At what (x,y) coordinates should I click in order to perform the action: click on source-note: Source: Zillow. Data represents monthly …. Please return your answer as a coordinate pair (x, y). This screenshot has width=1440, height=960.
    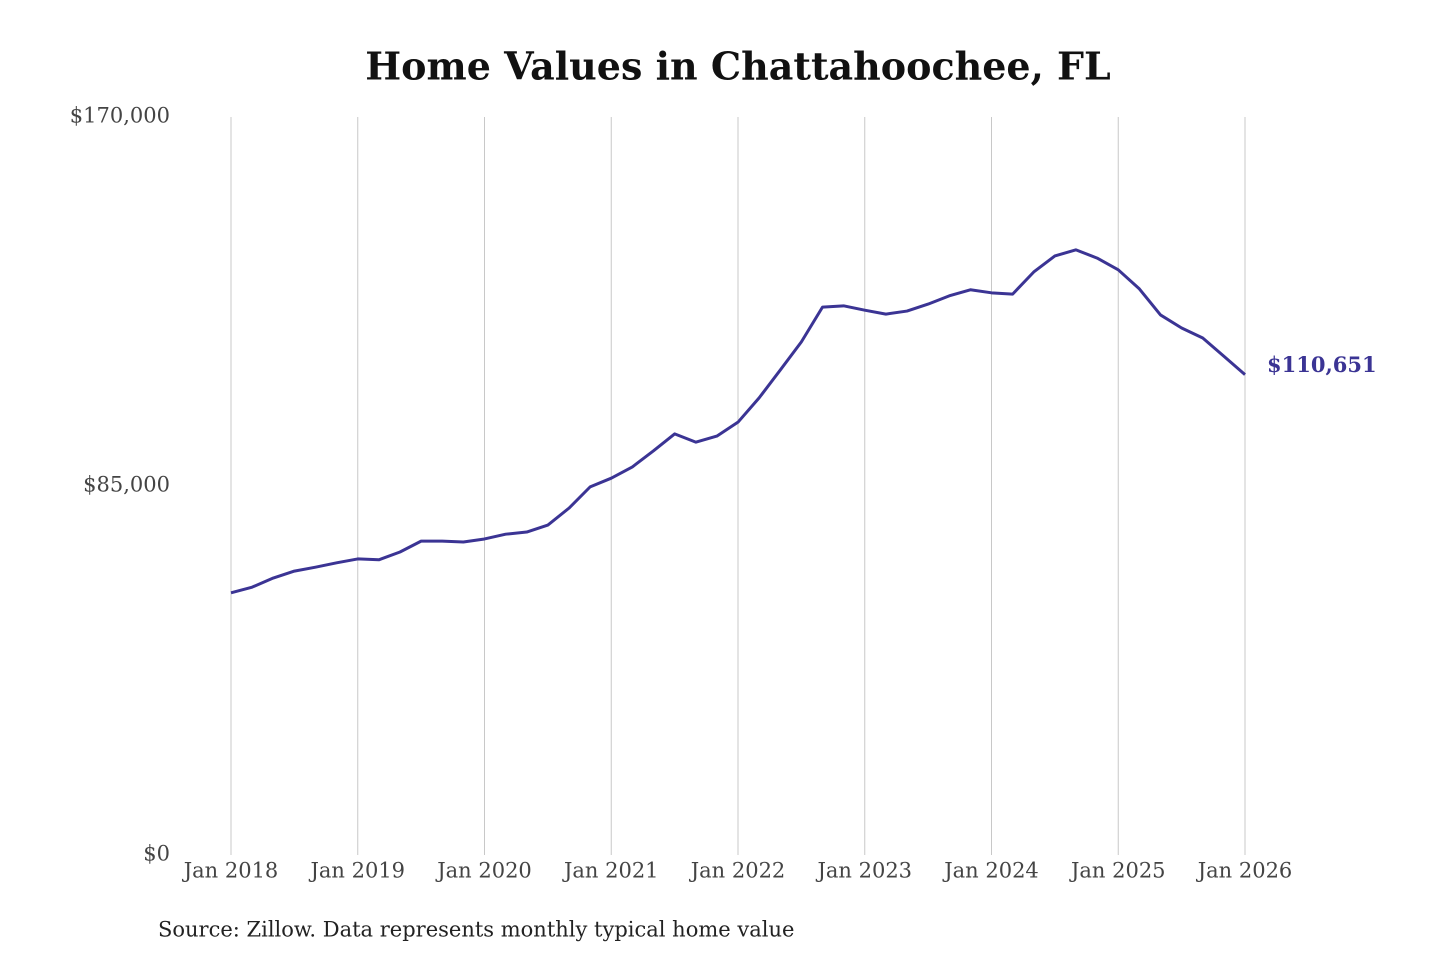
    Looking at the image, I should click on (476, 930).